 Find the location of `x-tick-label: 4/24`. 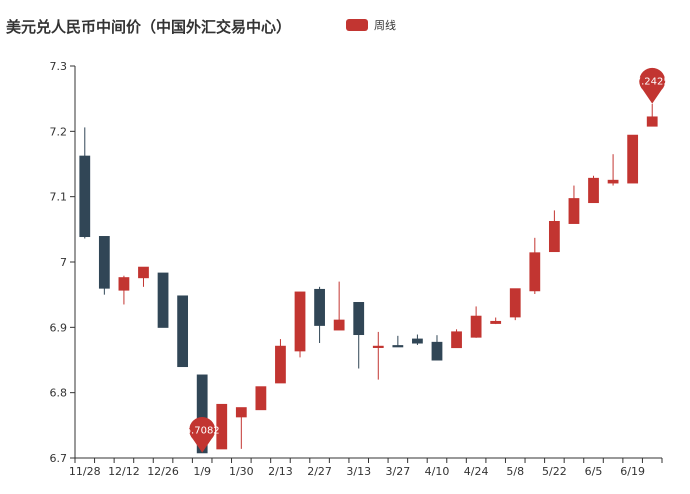

x-tick-label: 4/24 is located at coordinates (476, 471).